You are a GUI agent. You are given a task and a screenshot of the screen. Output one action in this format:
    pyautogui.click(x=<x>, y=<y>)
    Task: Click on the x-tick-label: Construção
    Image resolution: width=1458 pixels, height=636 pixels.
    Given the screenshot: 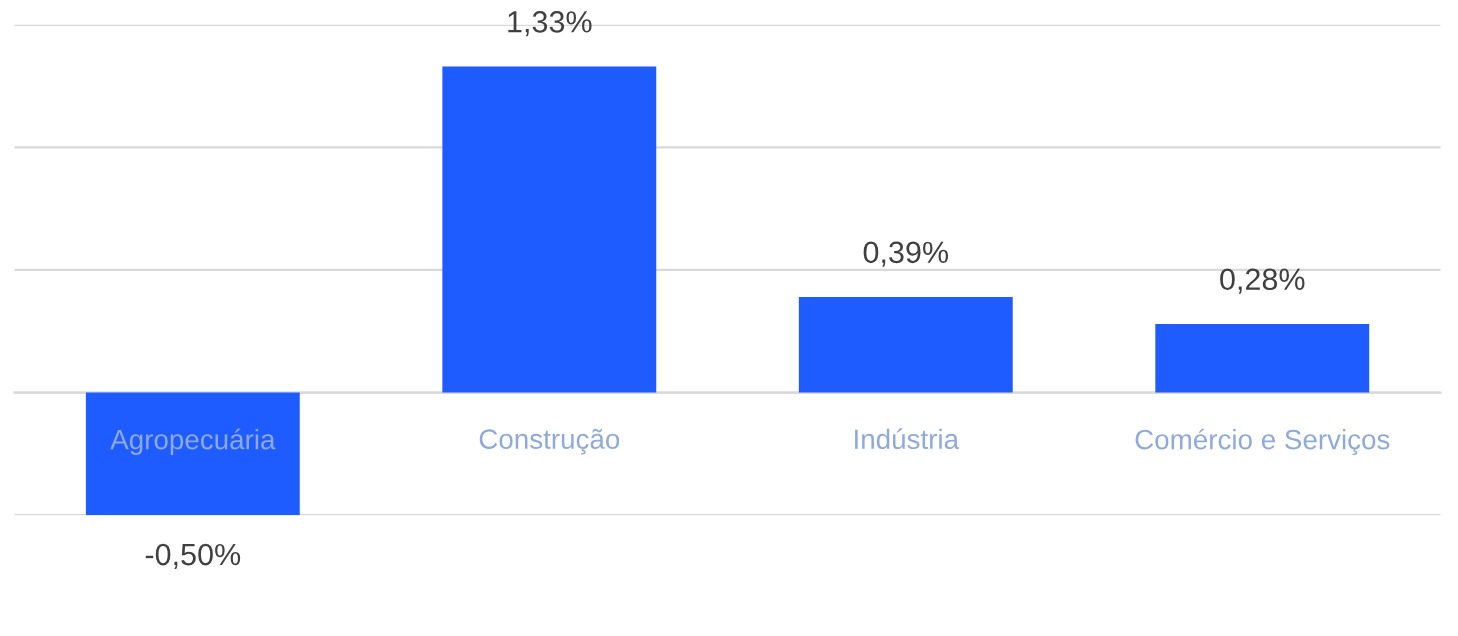 What is the action you would take?
    pyautogui.click(x=549, y=441)
    